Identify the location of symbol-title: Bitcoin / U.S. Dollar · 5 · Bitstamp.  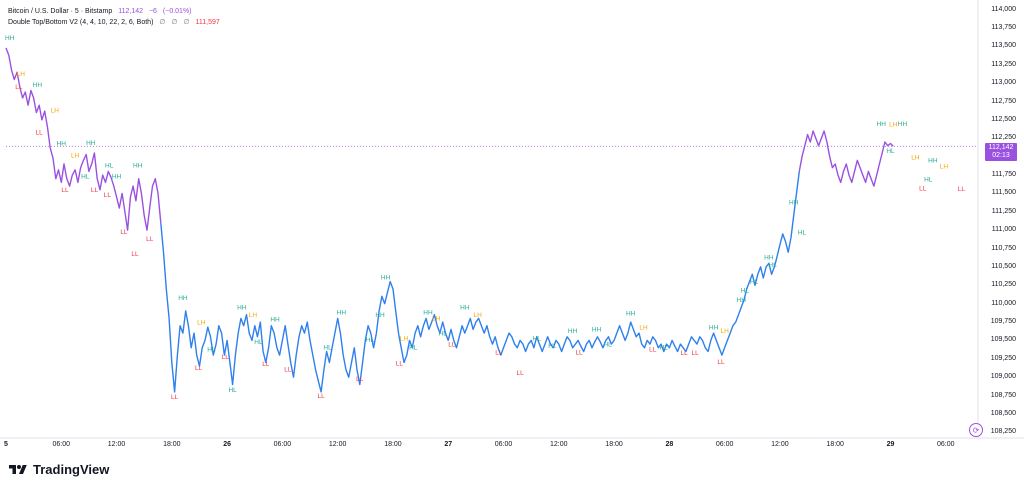
(60, 11).